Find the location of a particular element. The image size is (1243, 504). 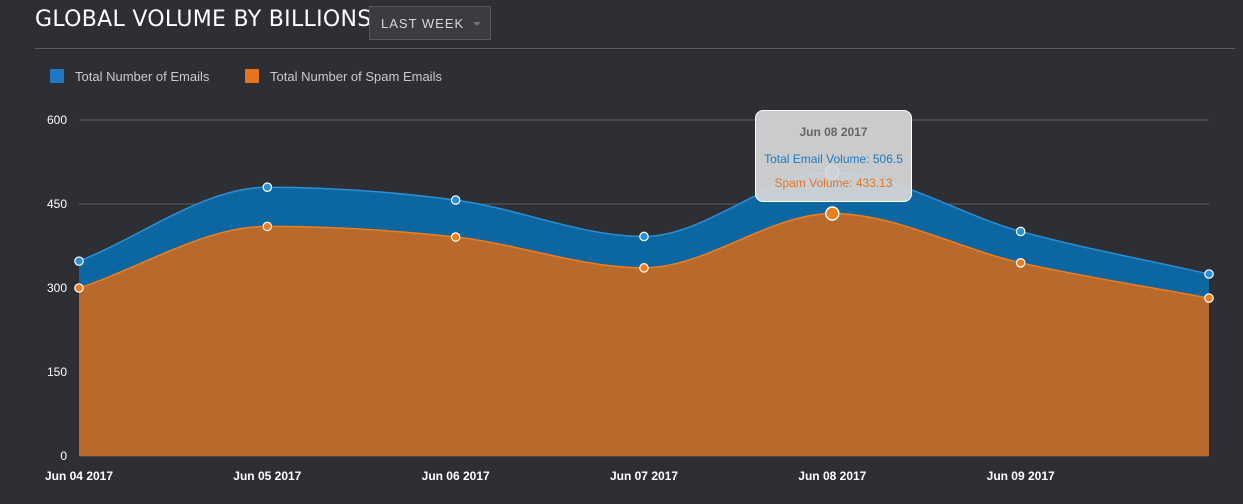

y-tick-label-150: 150 is located at coordinates (57, 372).